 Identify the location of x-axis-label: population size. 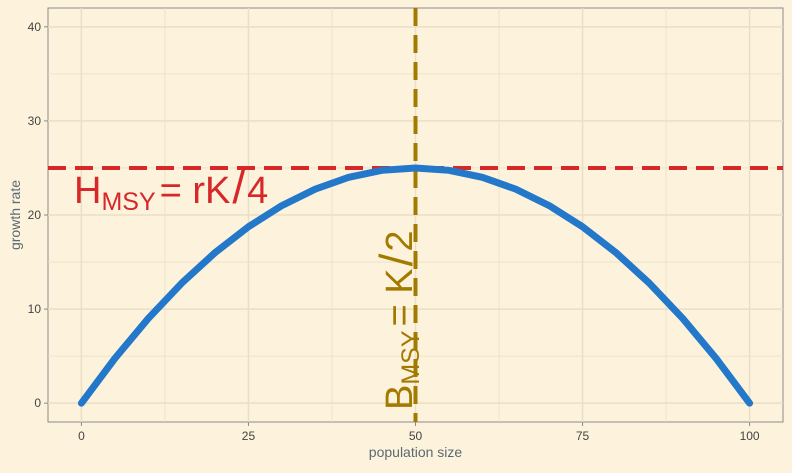
(416, 452).